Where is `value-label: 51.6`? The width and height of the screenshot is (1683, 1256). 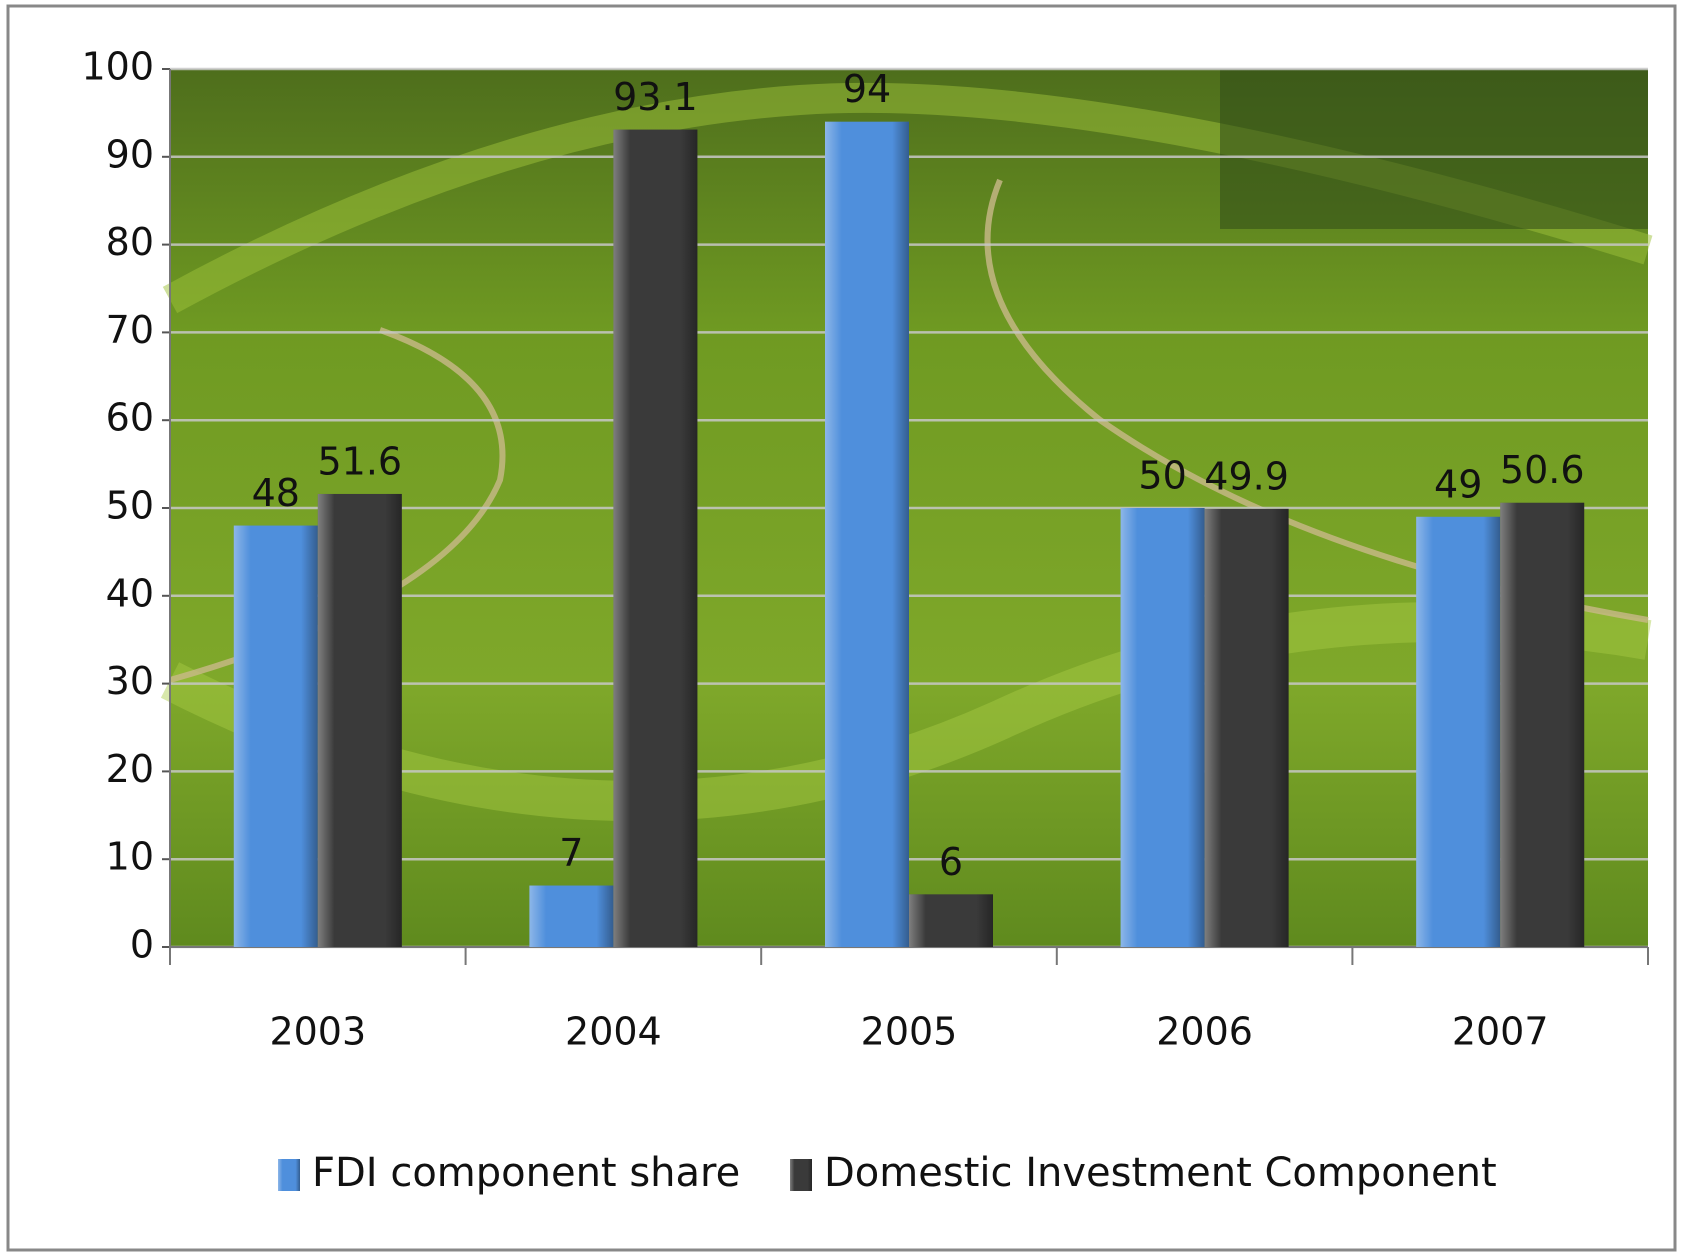 value-label: 51.6 is located at coordinates (359, 461).